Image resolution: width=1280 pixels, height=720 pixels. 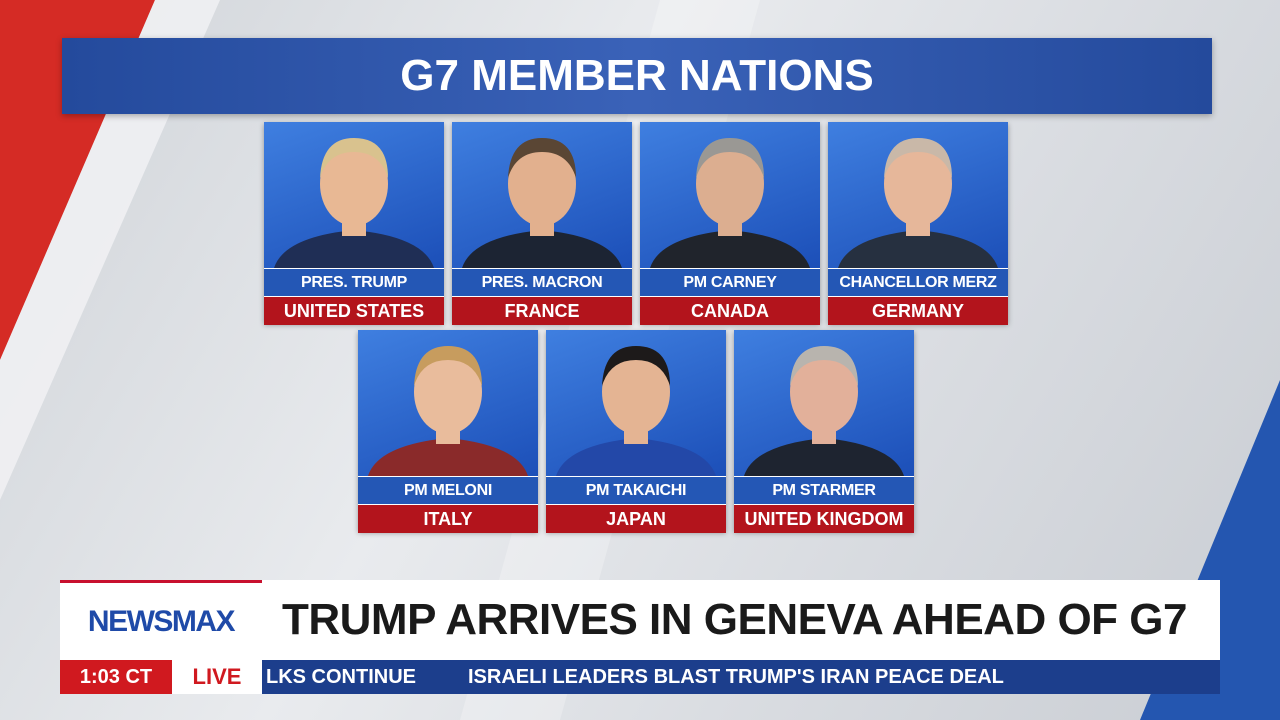 I want to click on leader-title: PM STARMER, so click(x=824, y=490).